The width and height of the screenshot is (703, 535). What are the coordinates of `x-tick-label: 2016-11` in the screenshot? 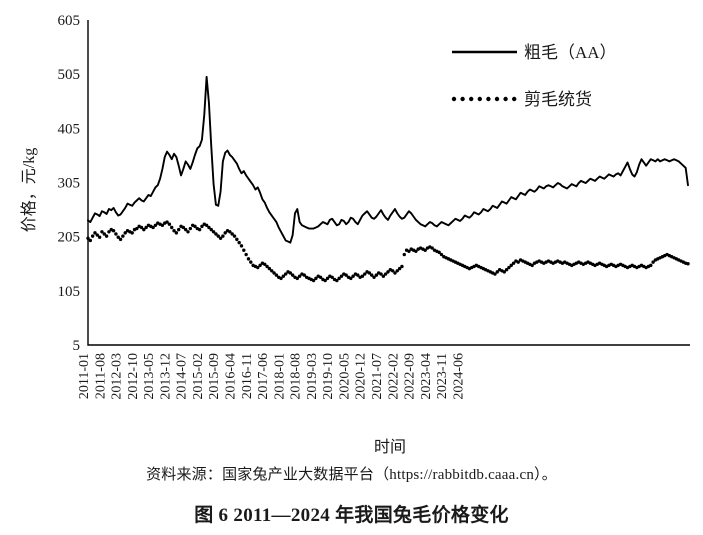 It's located at (247, 376).